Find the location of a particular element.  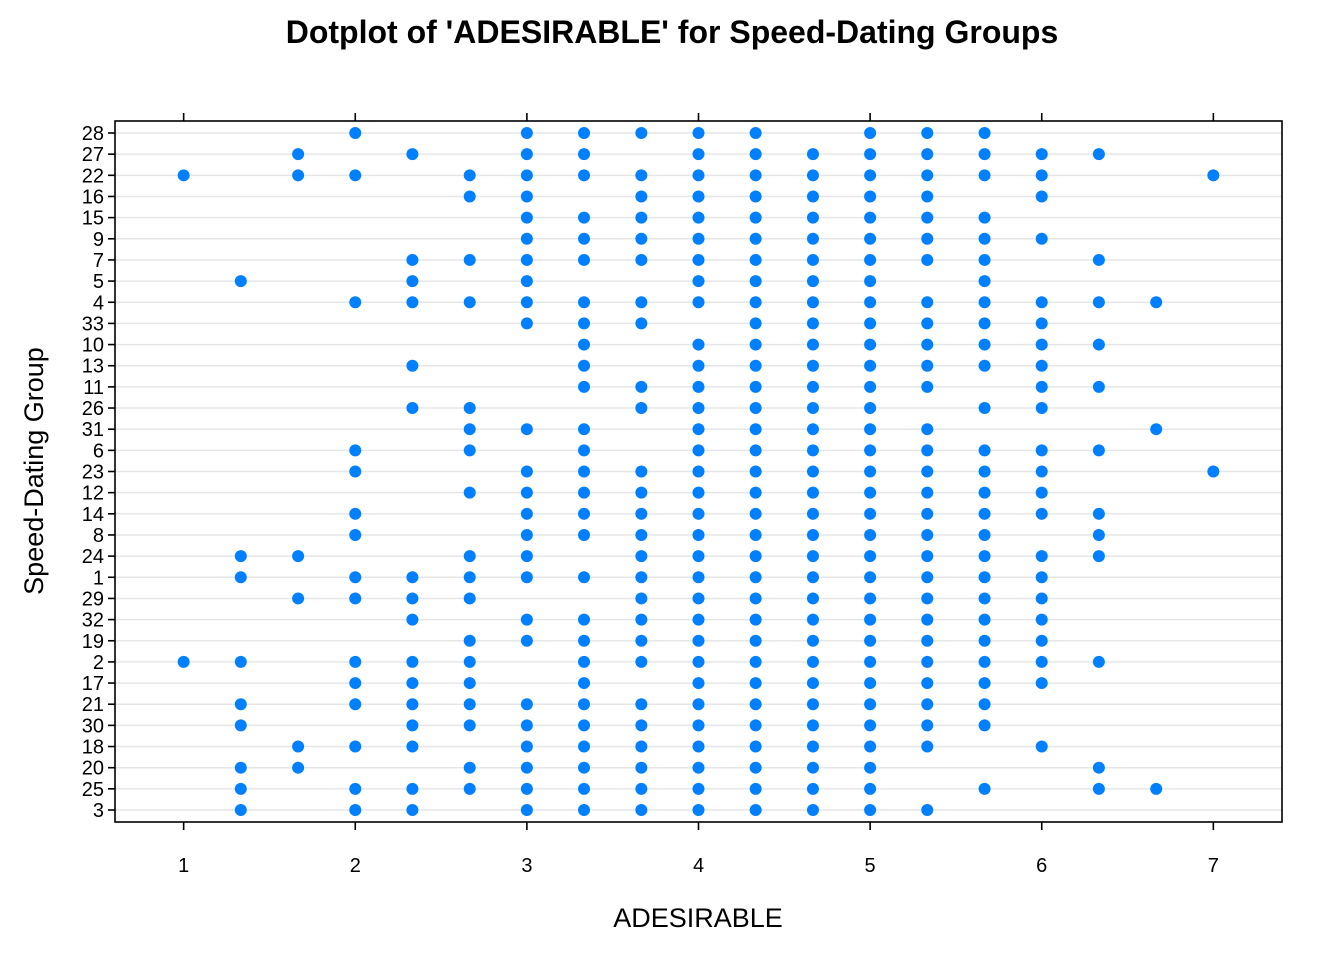

y-tick-label-14: 14 is located at coordinates (93, 515).